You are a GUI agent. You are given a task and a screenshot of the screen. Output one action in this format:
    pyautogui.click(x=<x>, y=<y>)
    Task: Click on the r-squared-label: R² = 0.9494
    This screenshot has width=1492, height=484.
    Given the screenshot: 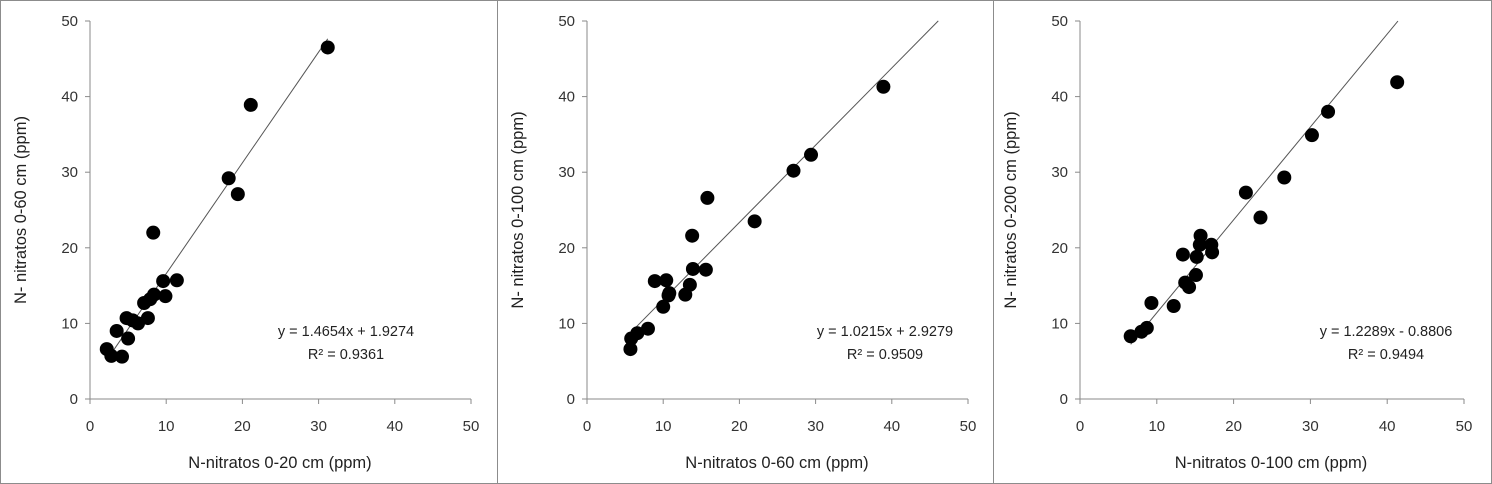 What is the action you would take?
    pyautogui.click(x=1386, y=355)
    